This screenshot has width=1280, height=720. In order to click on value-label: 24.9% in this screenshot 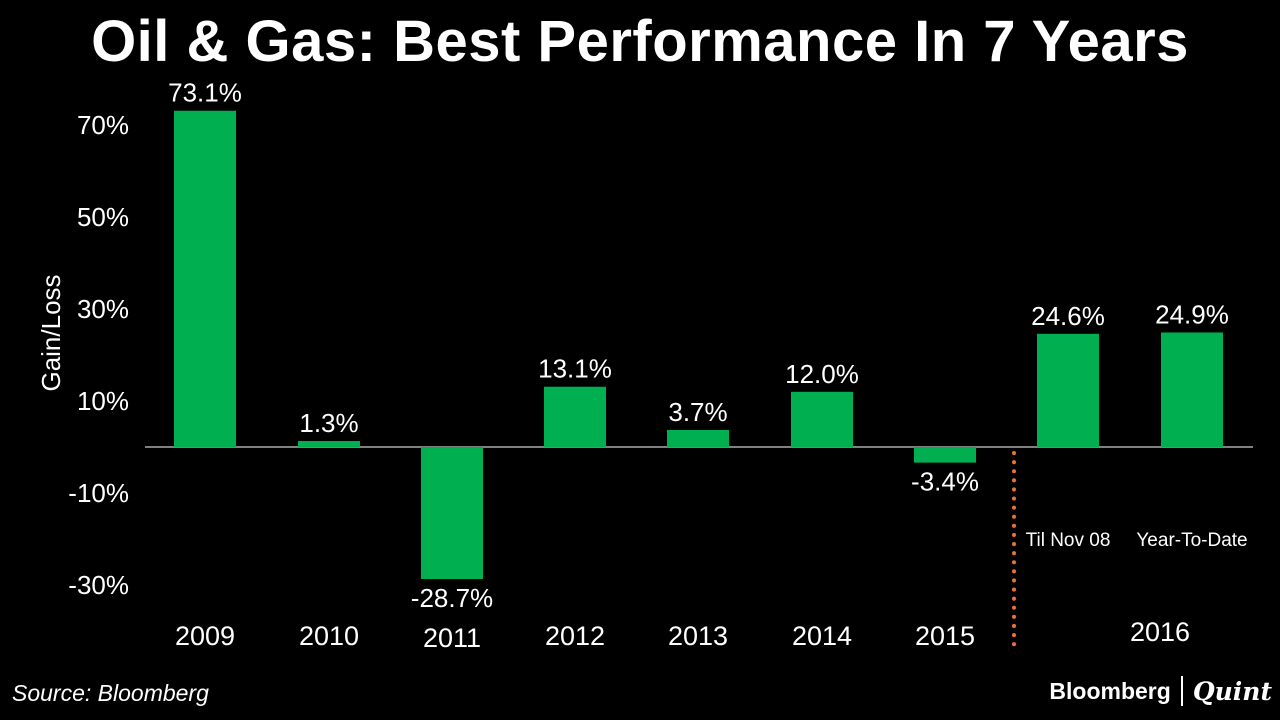, I will do `click(1192, 314)`.